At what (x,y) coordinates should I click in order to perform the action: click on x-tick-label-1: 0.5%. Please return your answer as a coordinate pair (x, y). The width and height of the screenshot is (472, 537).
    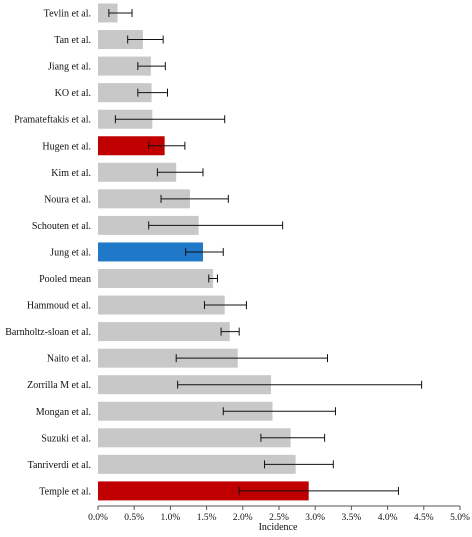
    Looking at the image, I should click on (134, 518).